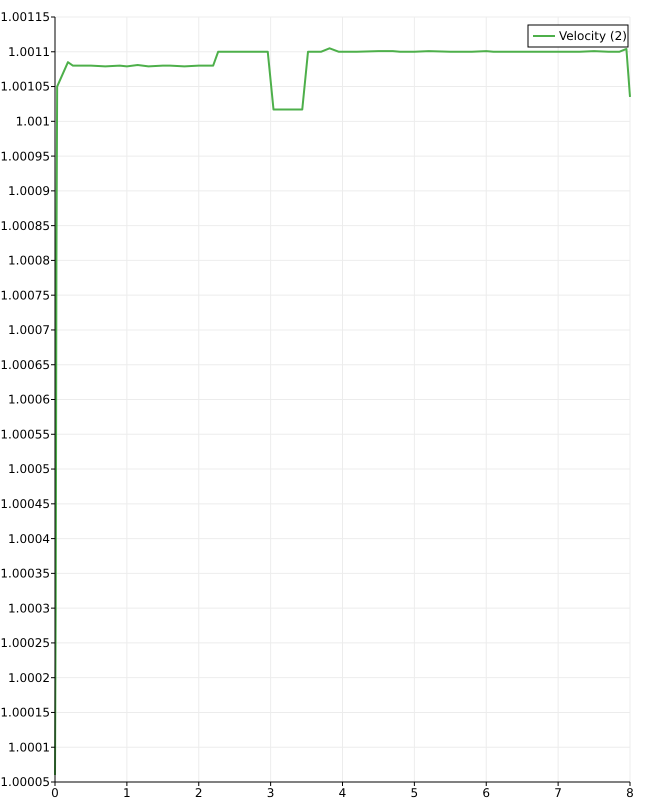 This screenshot has width=648, height=799. Describe the element at coordinates (29, 677) in the screenshot. I see `y-tick-label: 1.0002` at that location.